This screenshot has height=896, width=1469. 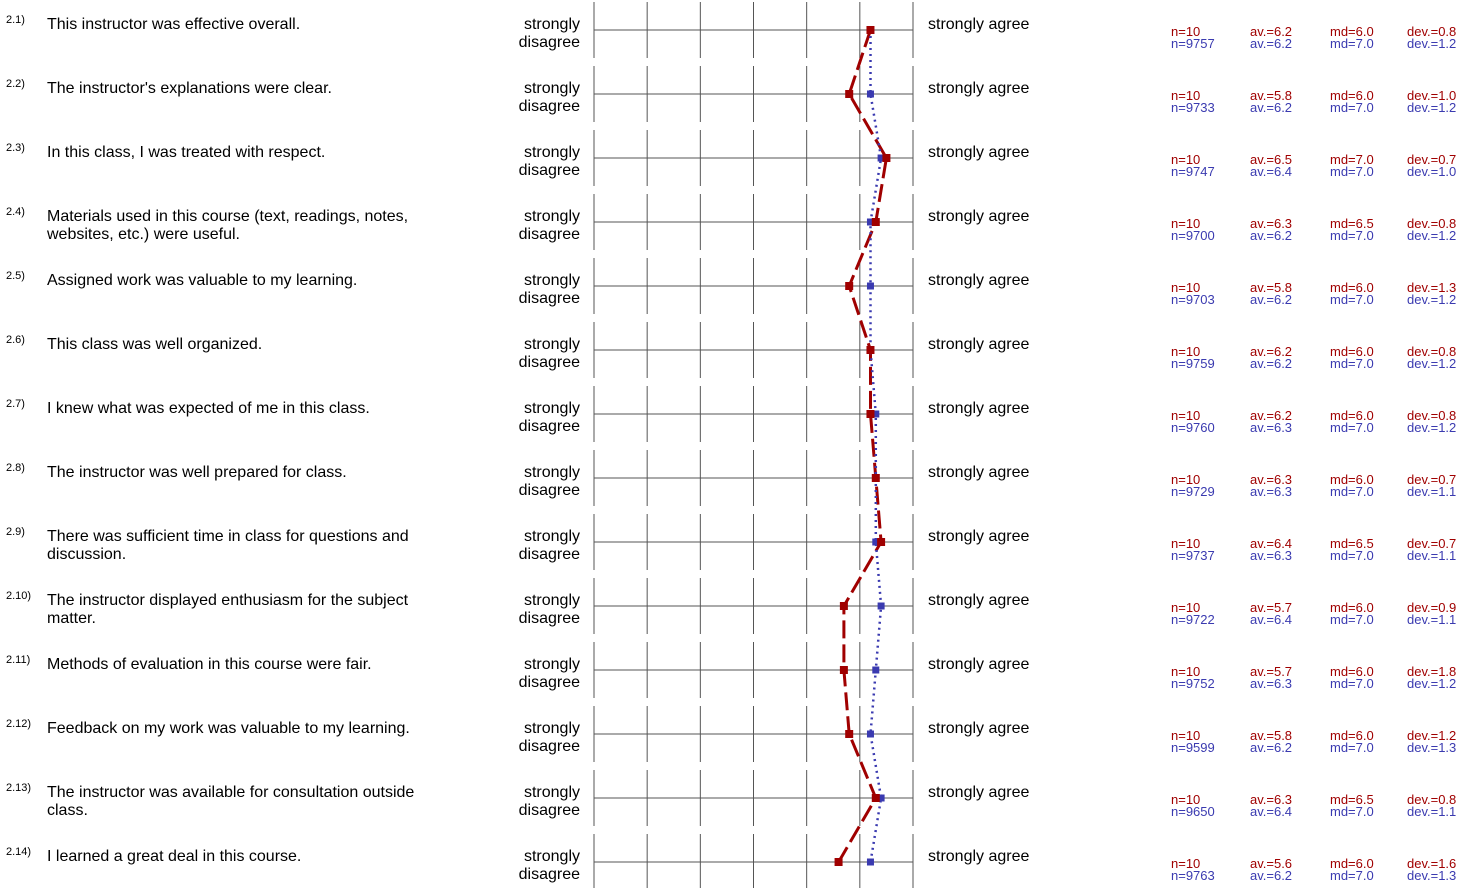 I want to click on stat-av: av.=5.6, so click(x=1271, y=863).